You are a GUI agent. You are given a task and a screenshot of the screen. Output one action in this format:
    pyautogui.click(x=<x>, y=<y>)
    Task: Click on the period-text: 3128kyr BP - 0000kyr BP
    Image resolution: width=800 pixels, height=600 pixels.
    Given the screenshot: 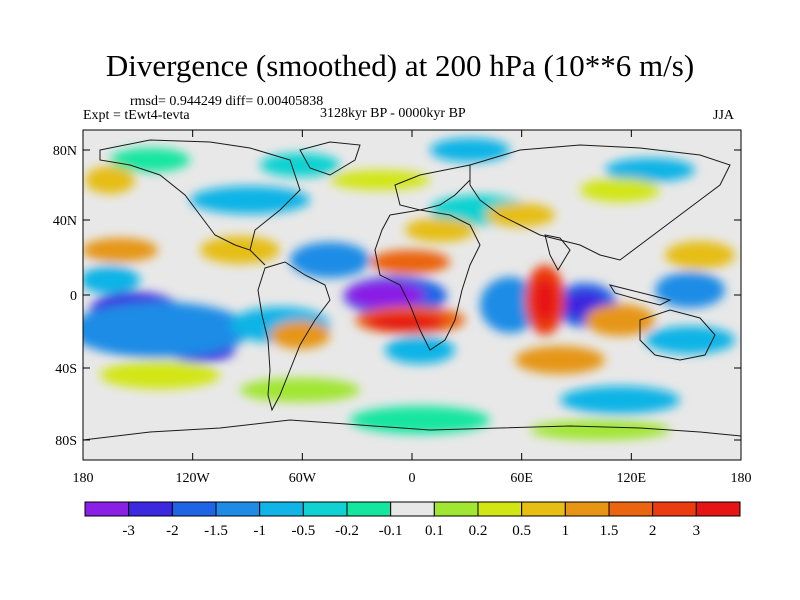 What is the action you would take?
    pyautogui.click(x=393, y=113)
    